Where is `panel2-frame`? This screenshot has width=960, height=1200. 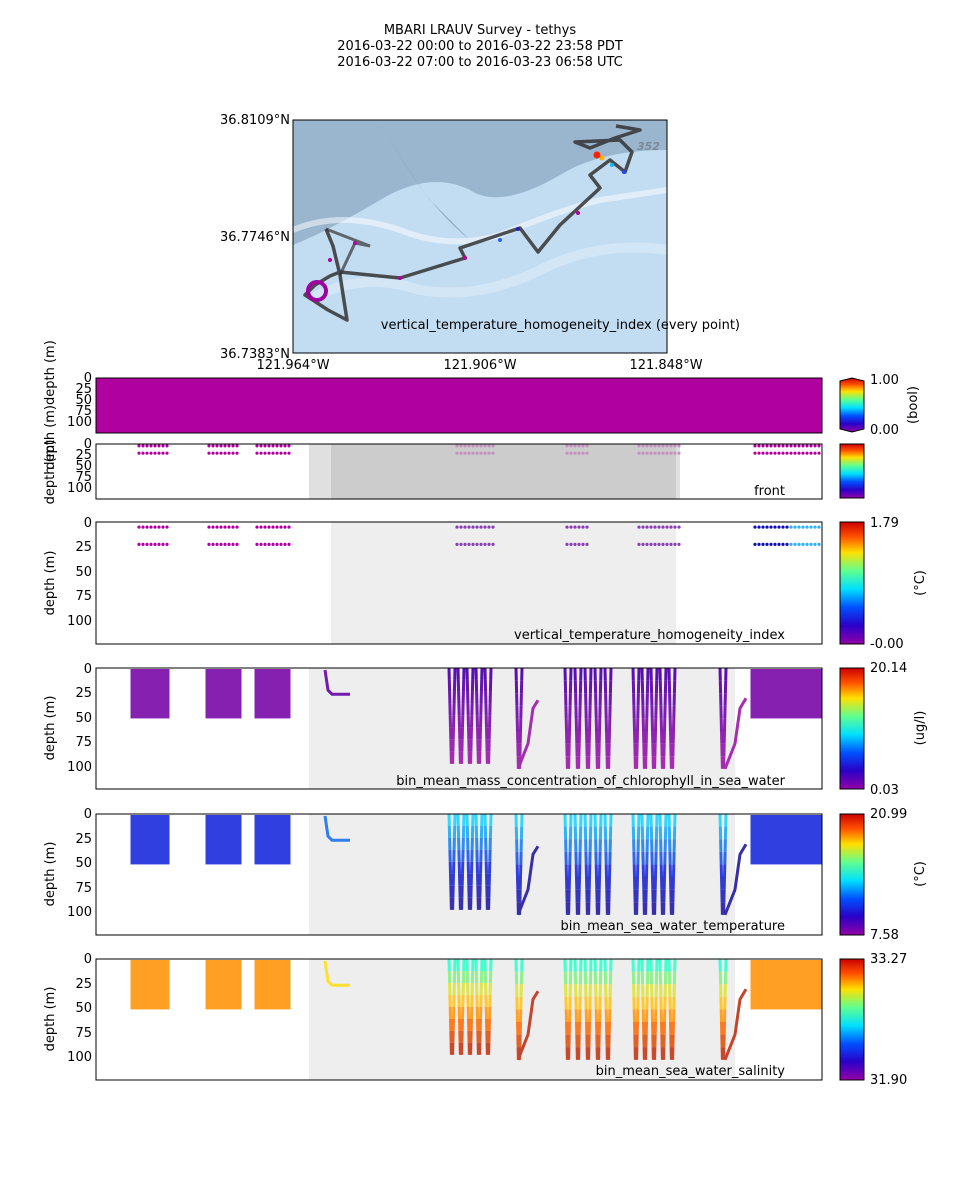
panel2-frame is located at coordinates (459, 471).